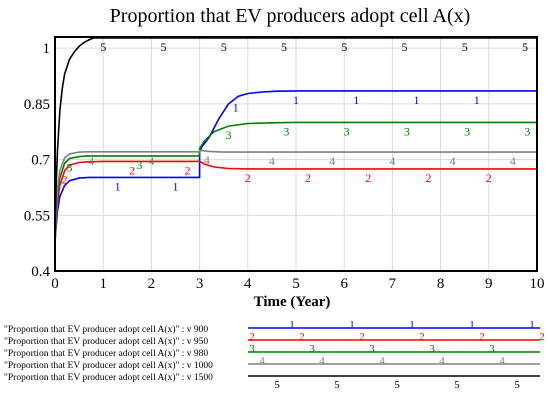 This screenshot has width=550, height=400. I want to click on x-tick-label: 2, so click(152, 284).